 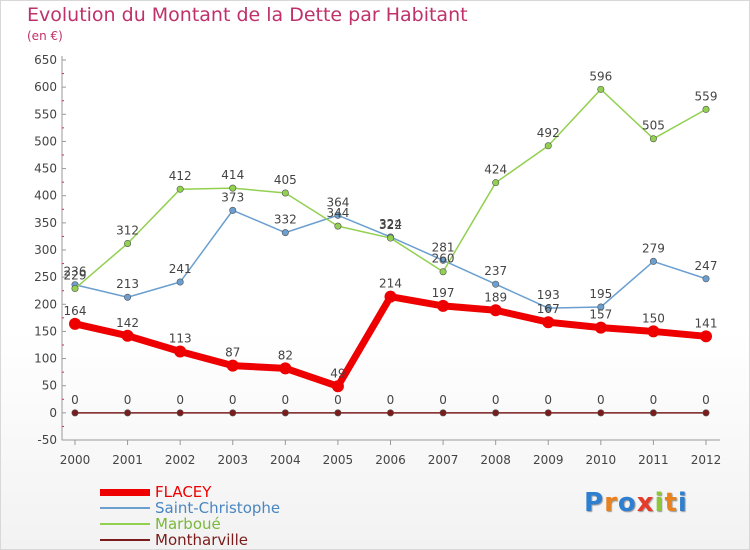 I want to click on x-tick-label: 2001, so click(x=127, y=460).